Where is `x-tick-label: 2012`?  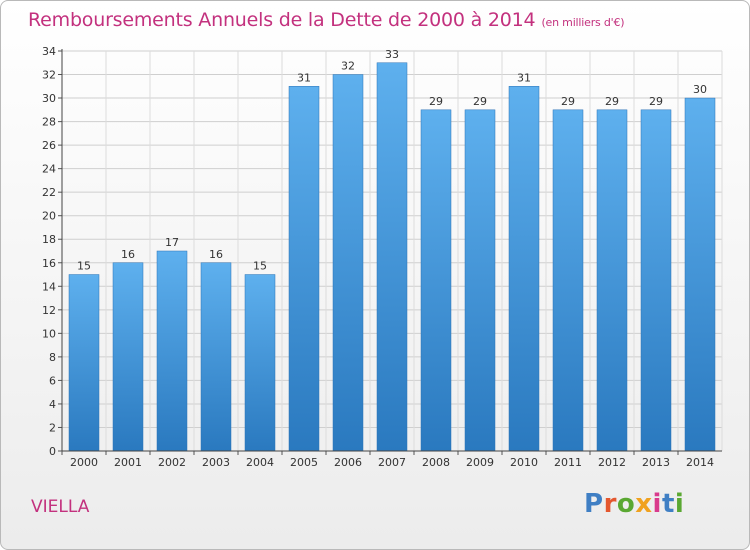
x-tick-label: 2012 is located at coordinates (612, 462).